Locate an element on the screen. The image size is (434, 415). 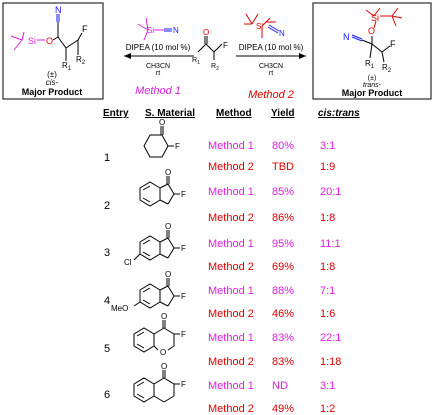
yield-cell: 95% is located at coordinates (283, 244).